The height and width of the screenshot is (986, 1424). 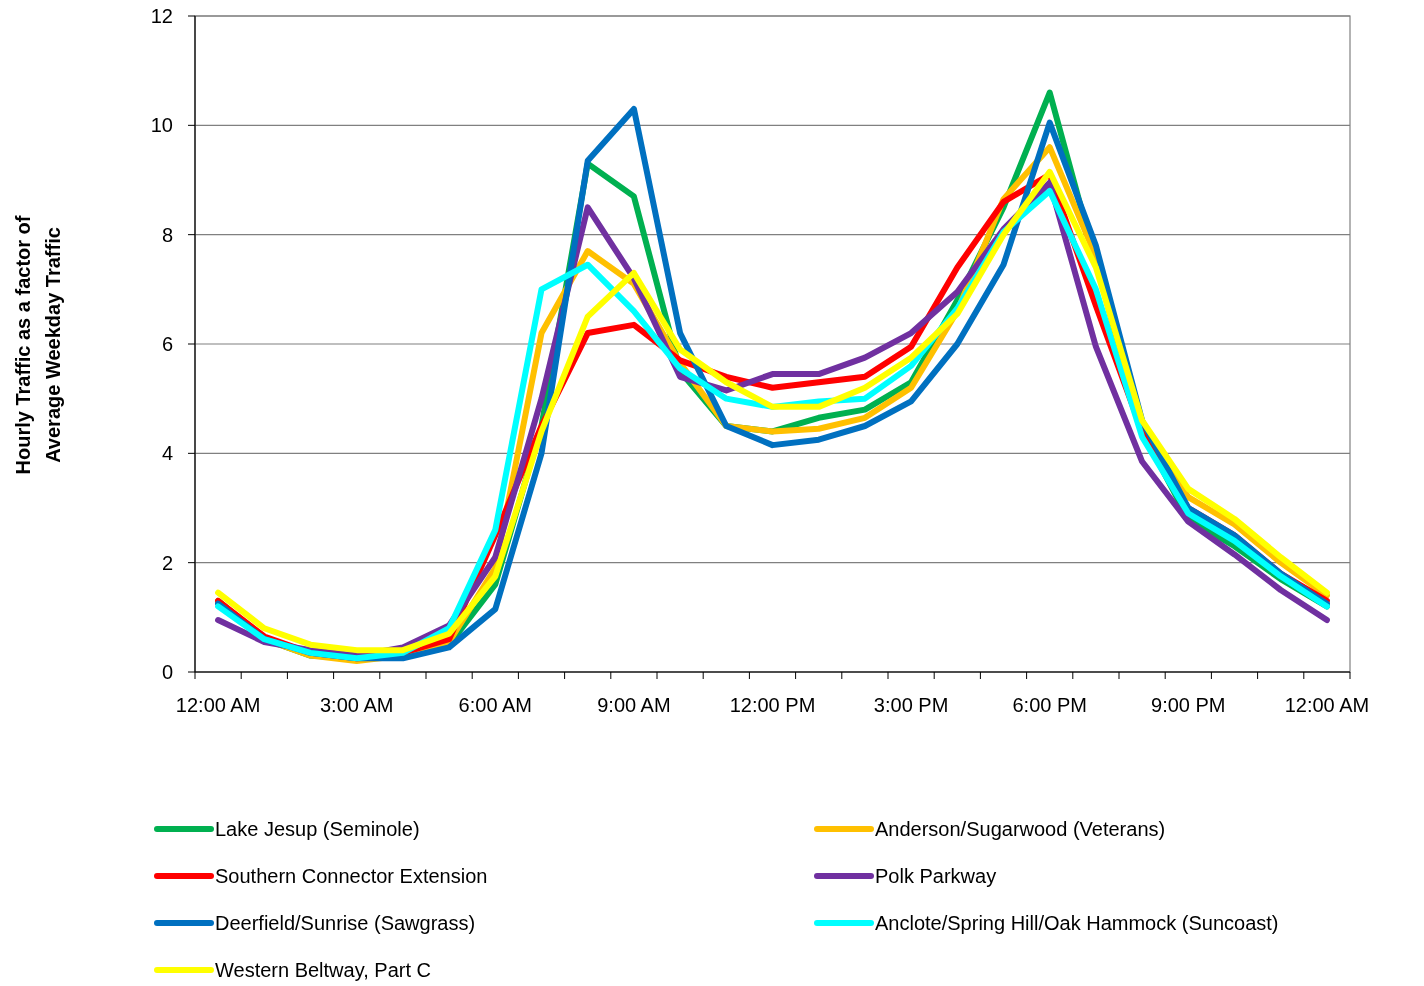 What do you see at coordinates (772, 705) in the screenshot?
I see `x-tick-label: 12:00 PM` at bounding box center [772, 705].